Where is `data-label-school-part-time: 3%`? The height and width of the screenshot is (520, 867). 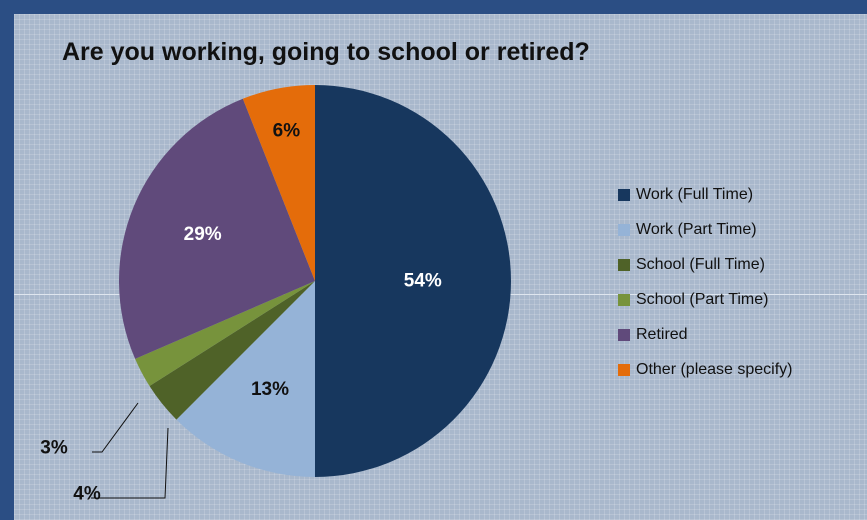 data-label-school-part-time: 3% is located at coordinates (54, 448).